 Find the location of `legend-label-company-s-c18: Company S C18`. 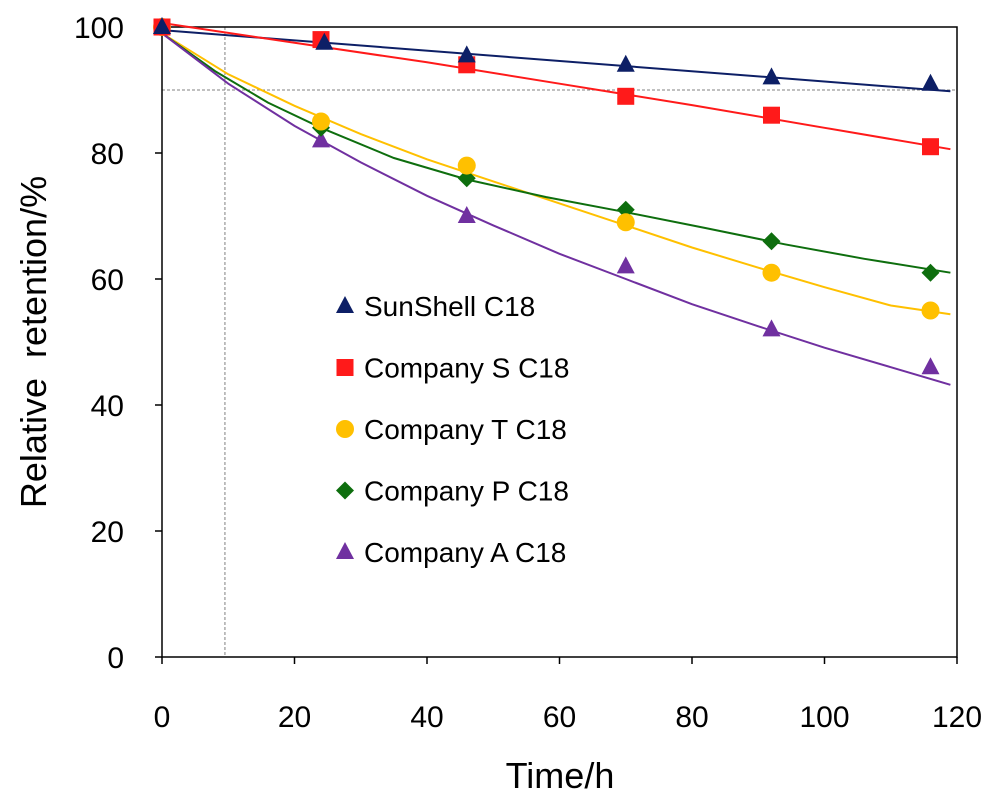

legend-label-company-s-c18: Company S C18 is located at coordinates (466, 368).